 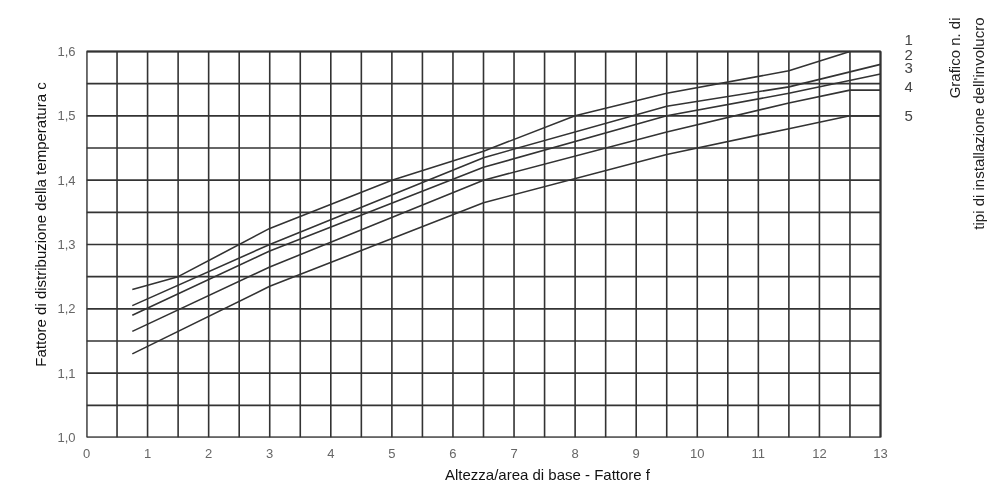 What do you see at coordinates (66, 180) in the screenshot?
I see `y-tick-label: 1,4` at bounding box center [66, 180].